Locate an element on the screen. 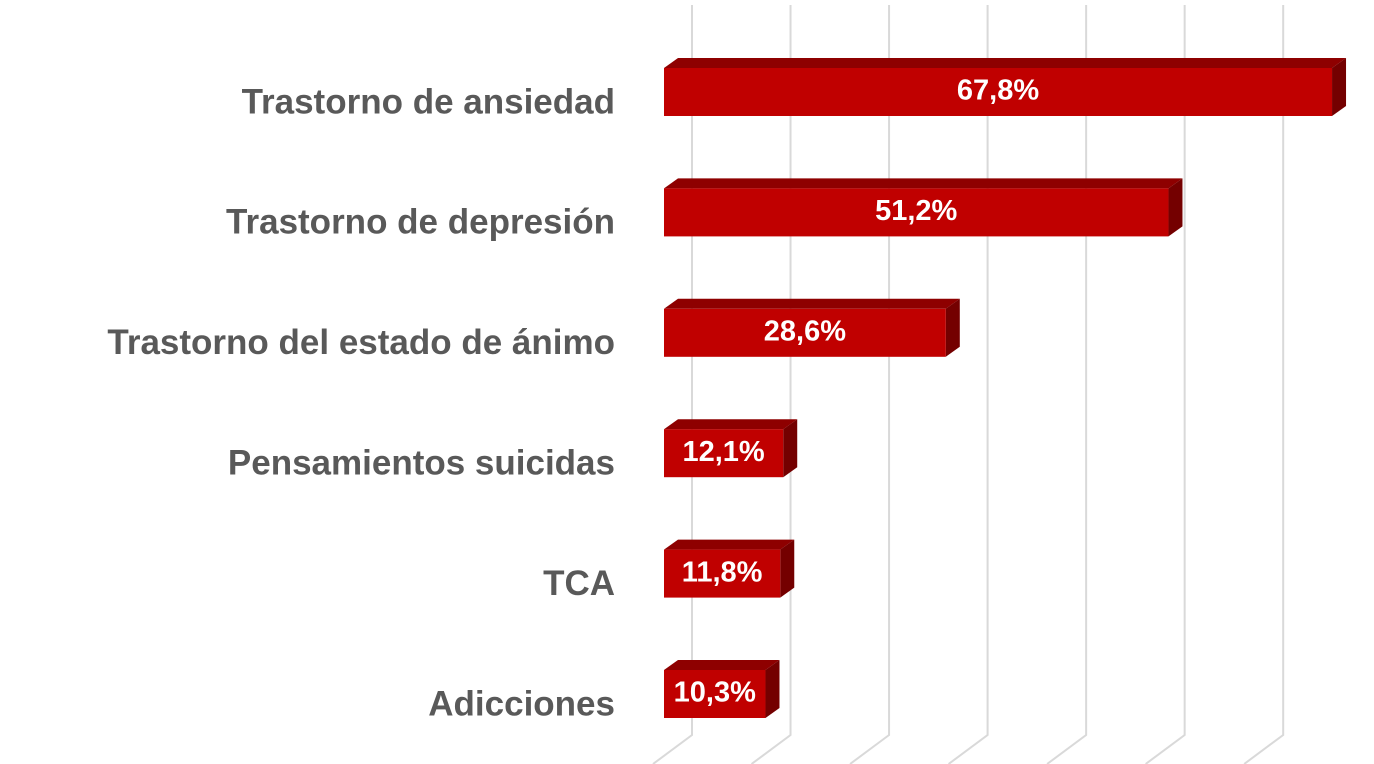 This screenshot has height=764, width=1374. value-label: 10,3% is located at coordinates (715, 693).